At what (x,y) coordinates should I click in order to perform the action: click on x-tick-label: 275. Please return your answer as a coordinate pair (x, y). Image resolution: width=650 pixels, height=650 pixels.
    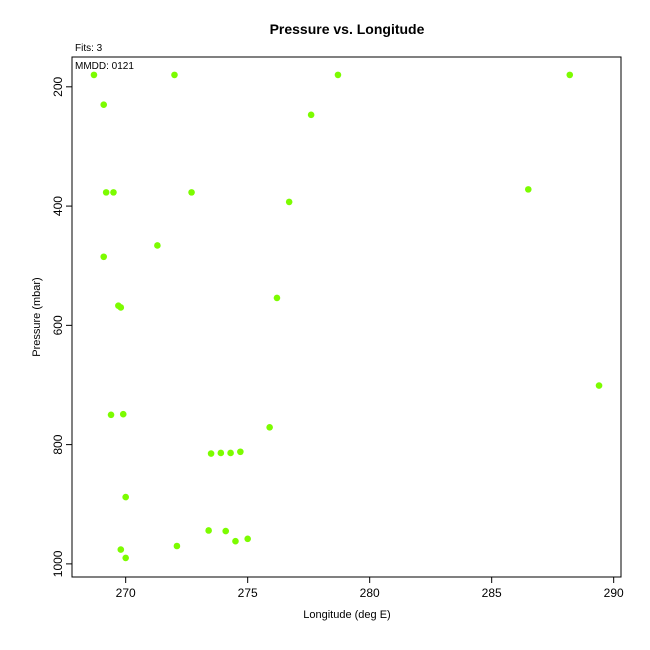
    Looking at the image, I should click on (248, 593).